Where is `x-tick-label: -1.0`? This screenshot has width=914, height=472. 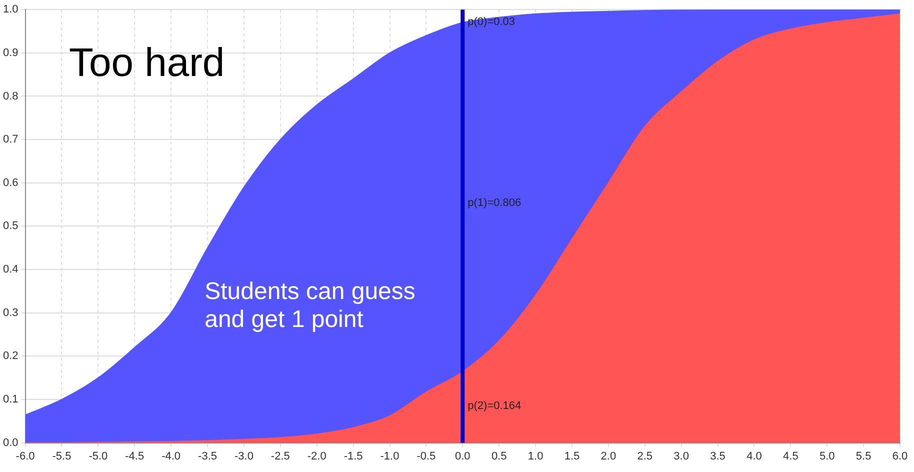
x-tick-label: -1.0 is located at coordinates (390, 456).